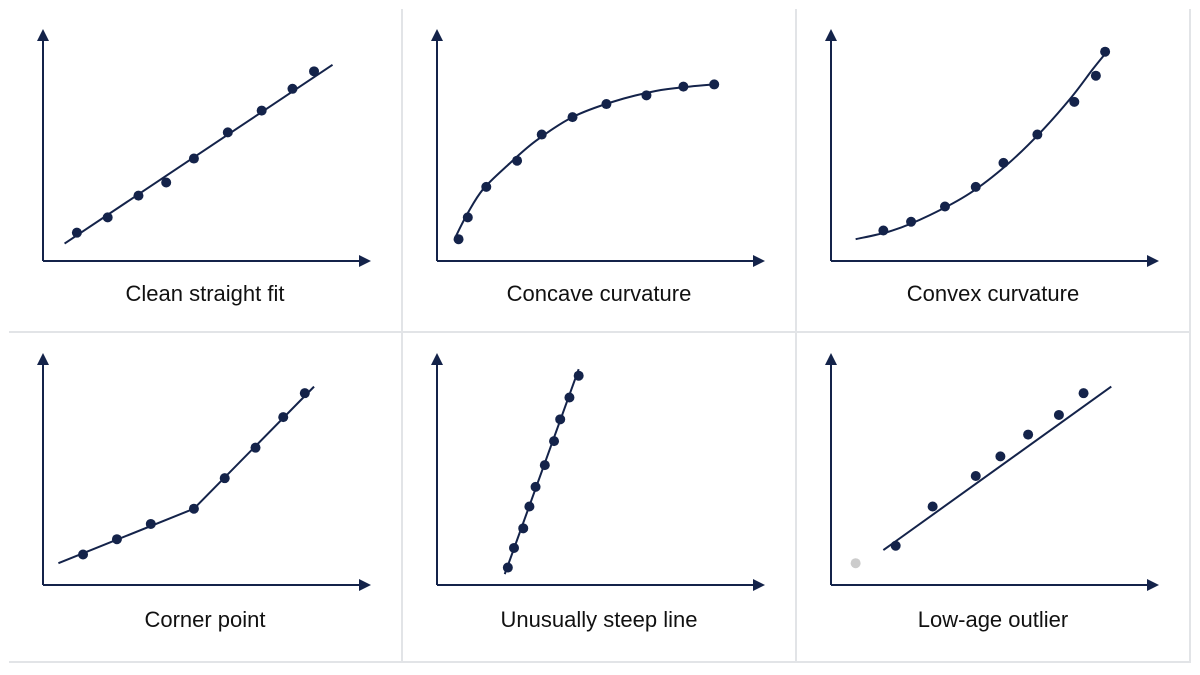  Describe the element at coordinates (831, 359) in the screenshot. I see `low-age-outlier-y-axis-arrow` at that location.